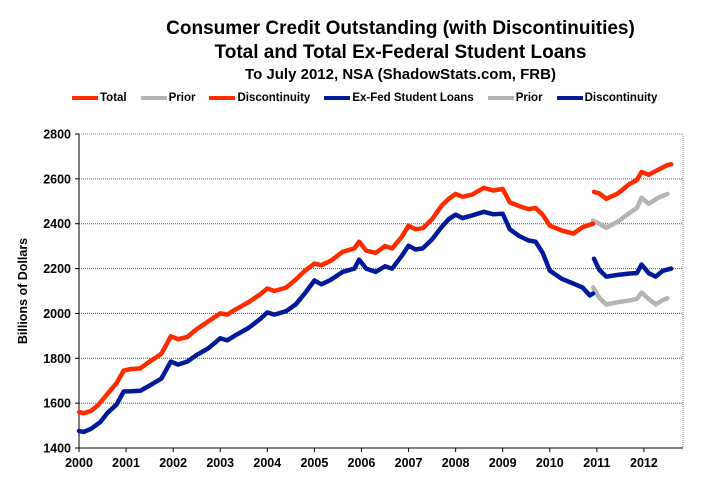 The height and width of the screenshot is (494, 721). Describe the element at coordinates (400, 74) in the screenshot. I see `chart-subtitle-source: To July 2012, NSA (ShadowStats.com, FRB)` at that location.